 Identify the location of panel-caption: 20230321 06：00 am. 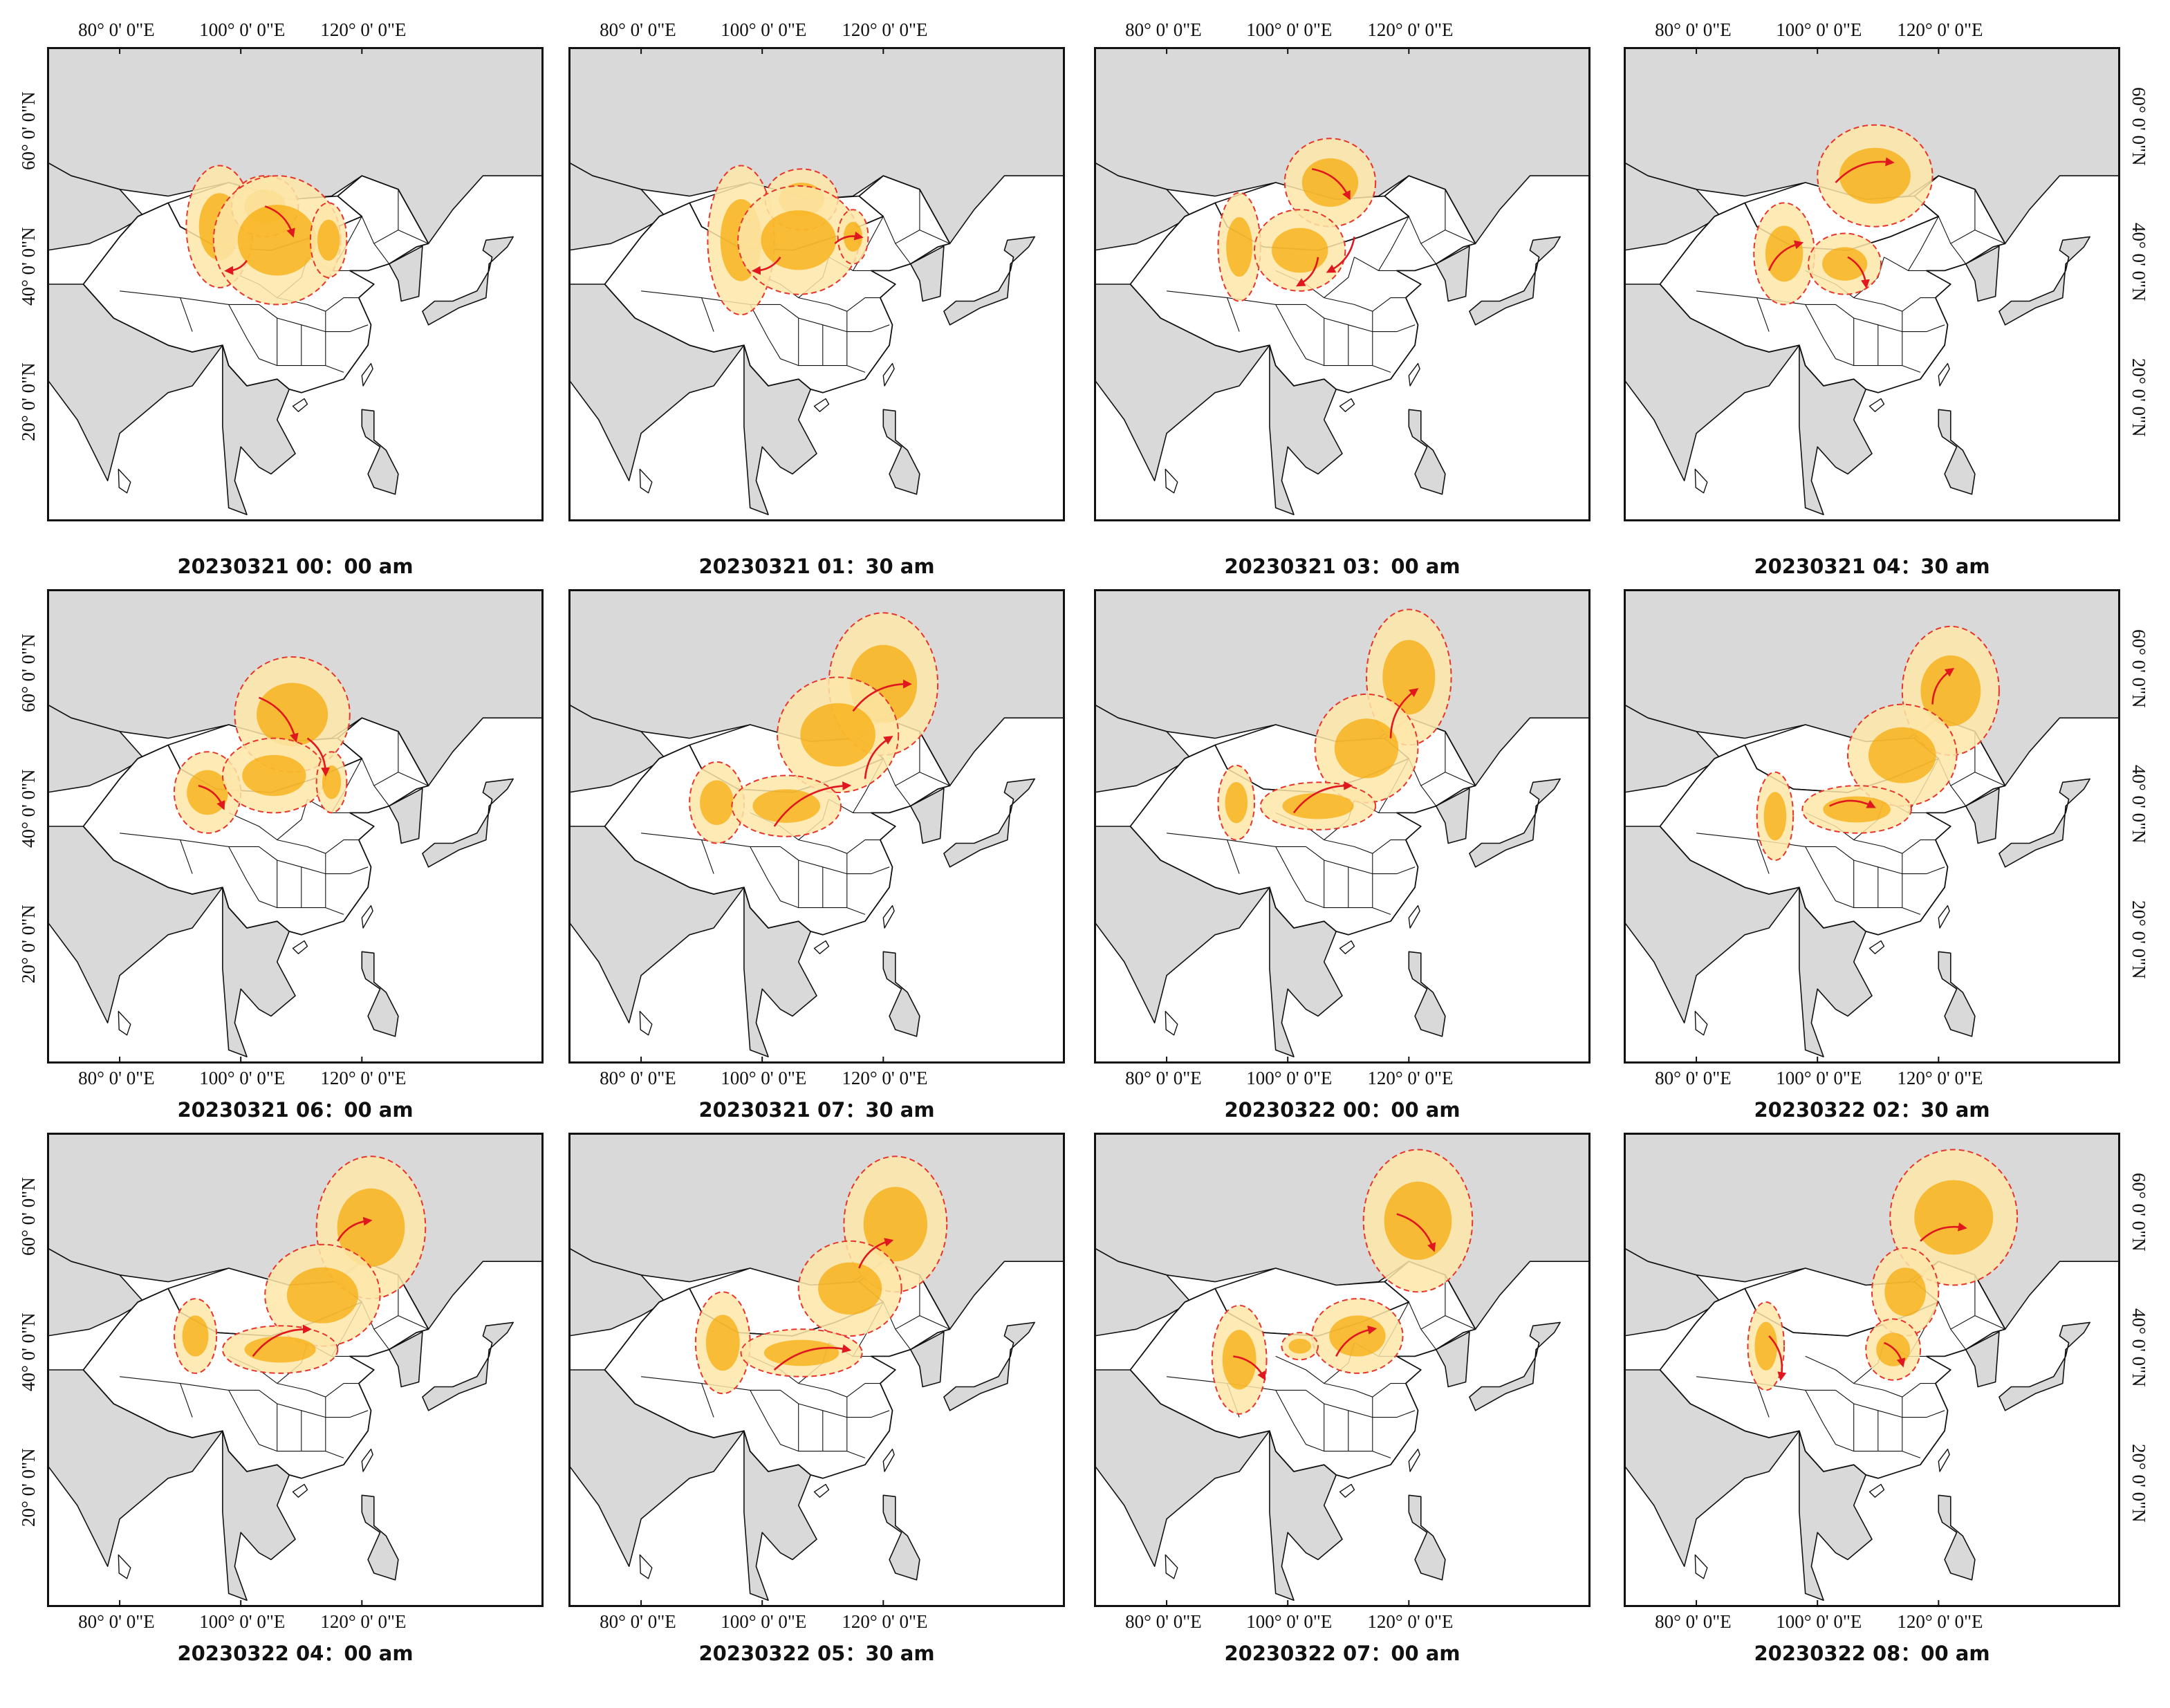
(295, 1110).